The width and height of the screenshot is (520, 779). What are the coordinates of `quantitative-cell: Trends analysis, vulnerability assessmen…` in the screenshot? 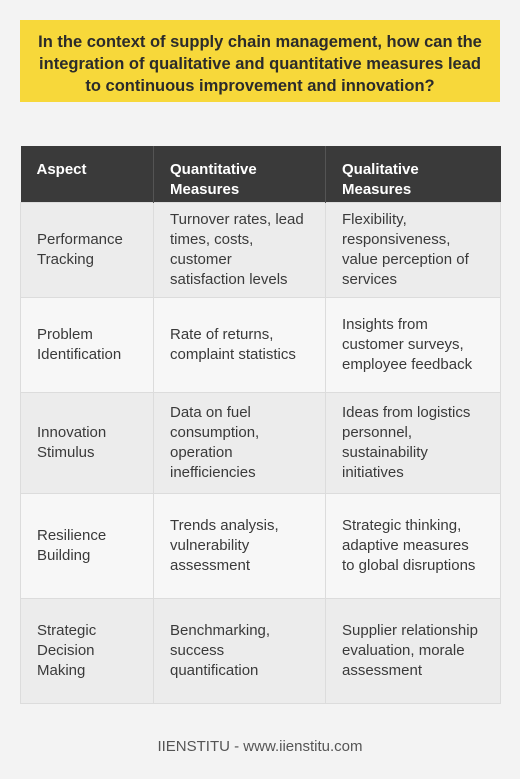 It's located at (239, 545).